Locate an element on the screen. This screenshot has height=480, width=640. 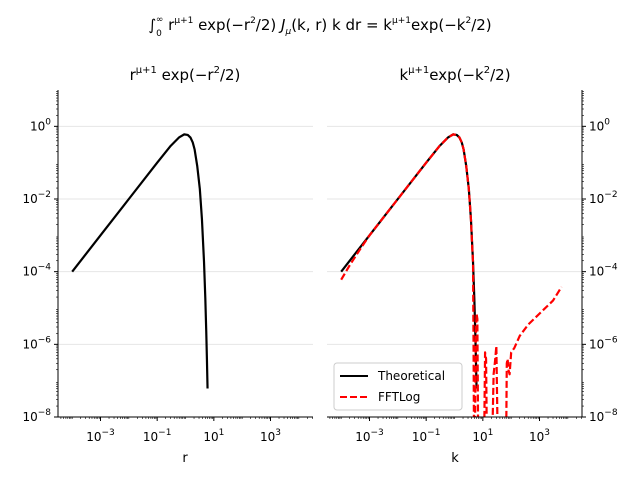
right-chart-y-tick-label: 10⁻⁴ is located at coordinates (603, 271).